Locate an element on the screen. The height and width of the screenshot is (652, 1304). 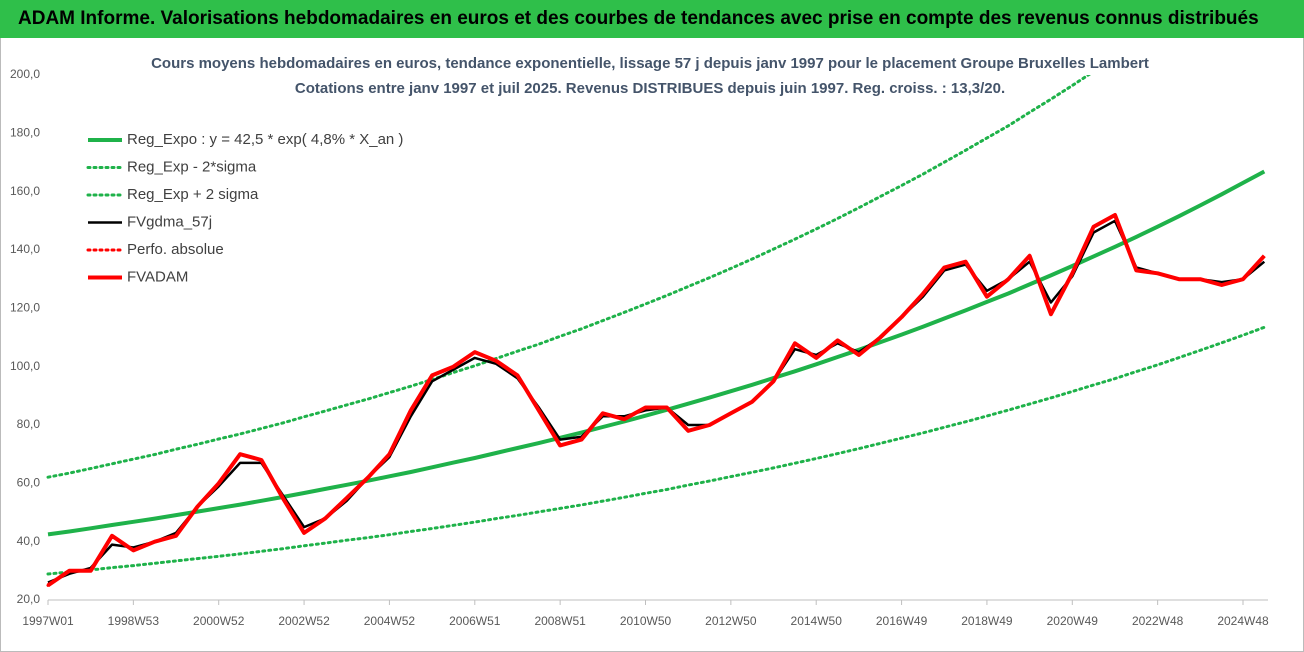
y-tick-label: 200,0 is located at coordinates (25, 74).